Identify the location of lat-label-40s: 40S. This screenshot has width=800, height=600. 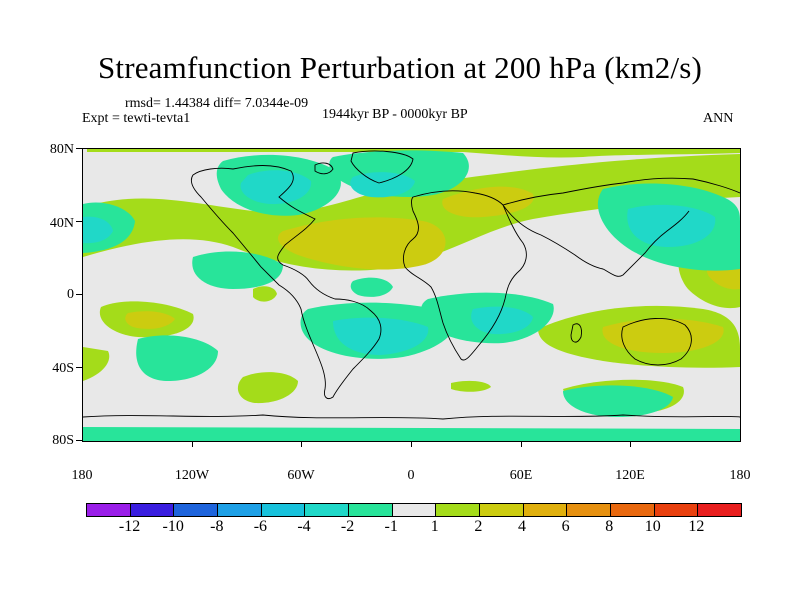
(63, 368).